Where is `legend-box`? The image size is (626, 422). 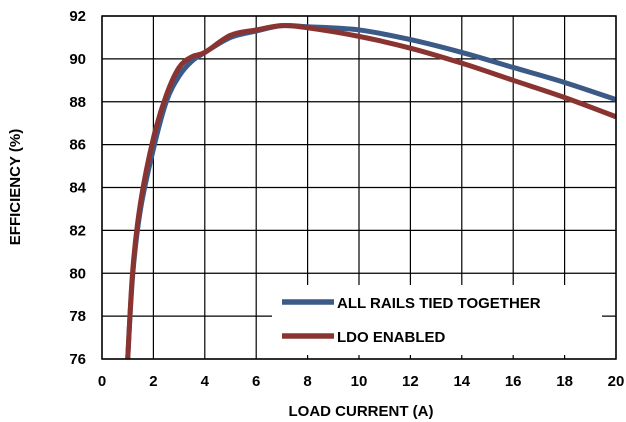
legend-box is located at coordinates (437, 320).